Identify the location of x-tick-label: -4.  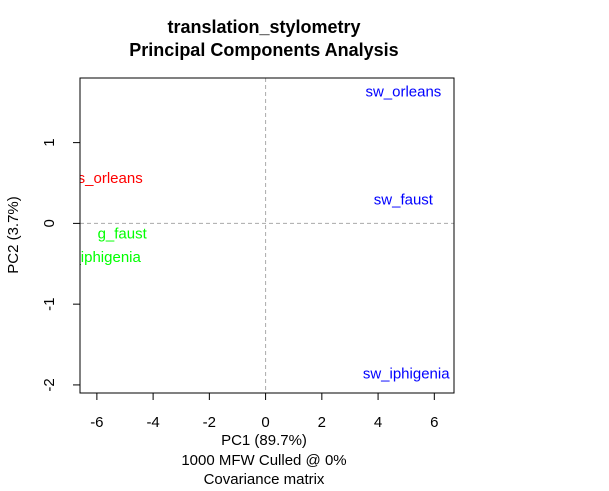
(152, 422).